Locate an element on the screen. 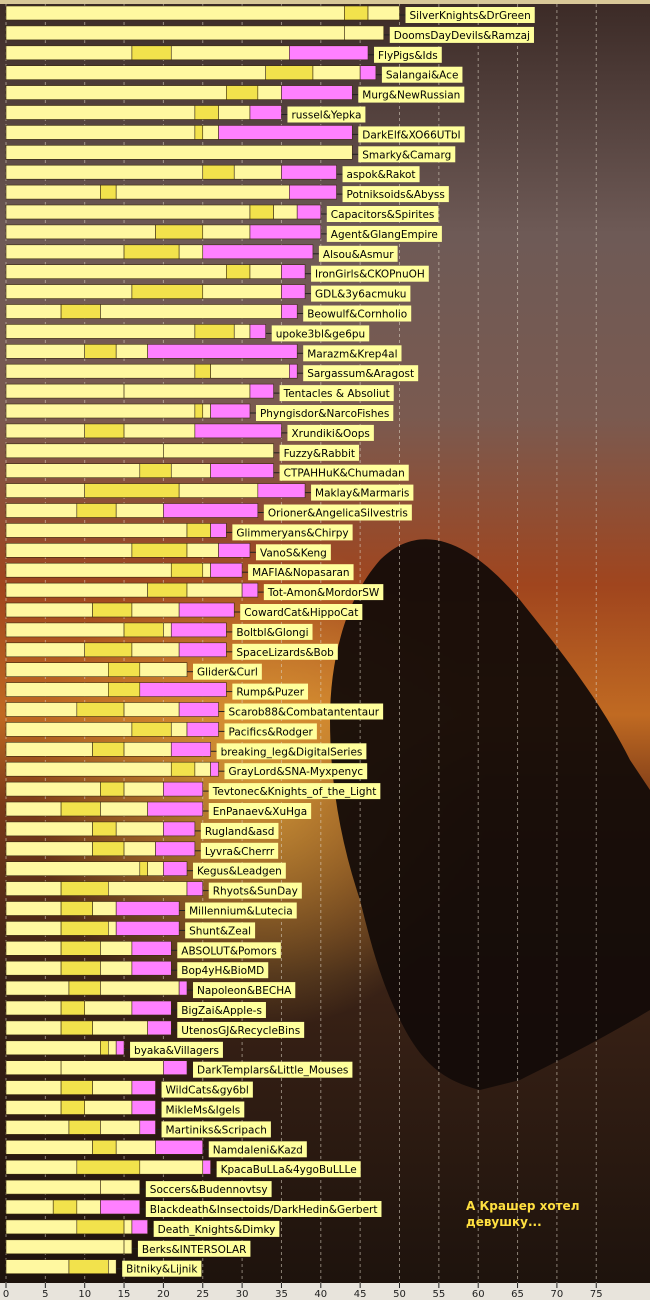 The width and height of the screenshot is (650, 1300). bar-label: CTPAHHuK&Chumadan is located at coordinates (344, 474).